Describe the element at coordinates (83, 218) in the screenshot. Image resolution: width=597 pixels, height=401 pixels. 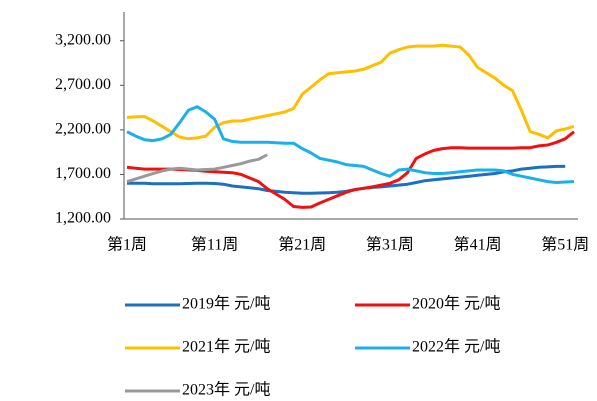
I see `y-tick-label: 1,200.00` at that location.